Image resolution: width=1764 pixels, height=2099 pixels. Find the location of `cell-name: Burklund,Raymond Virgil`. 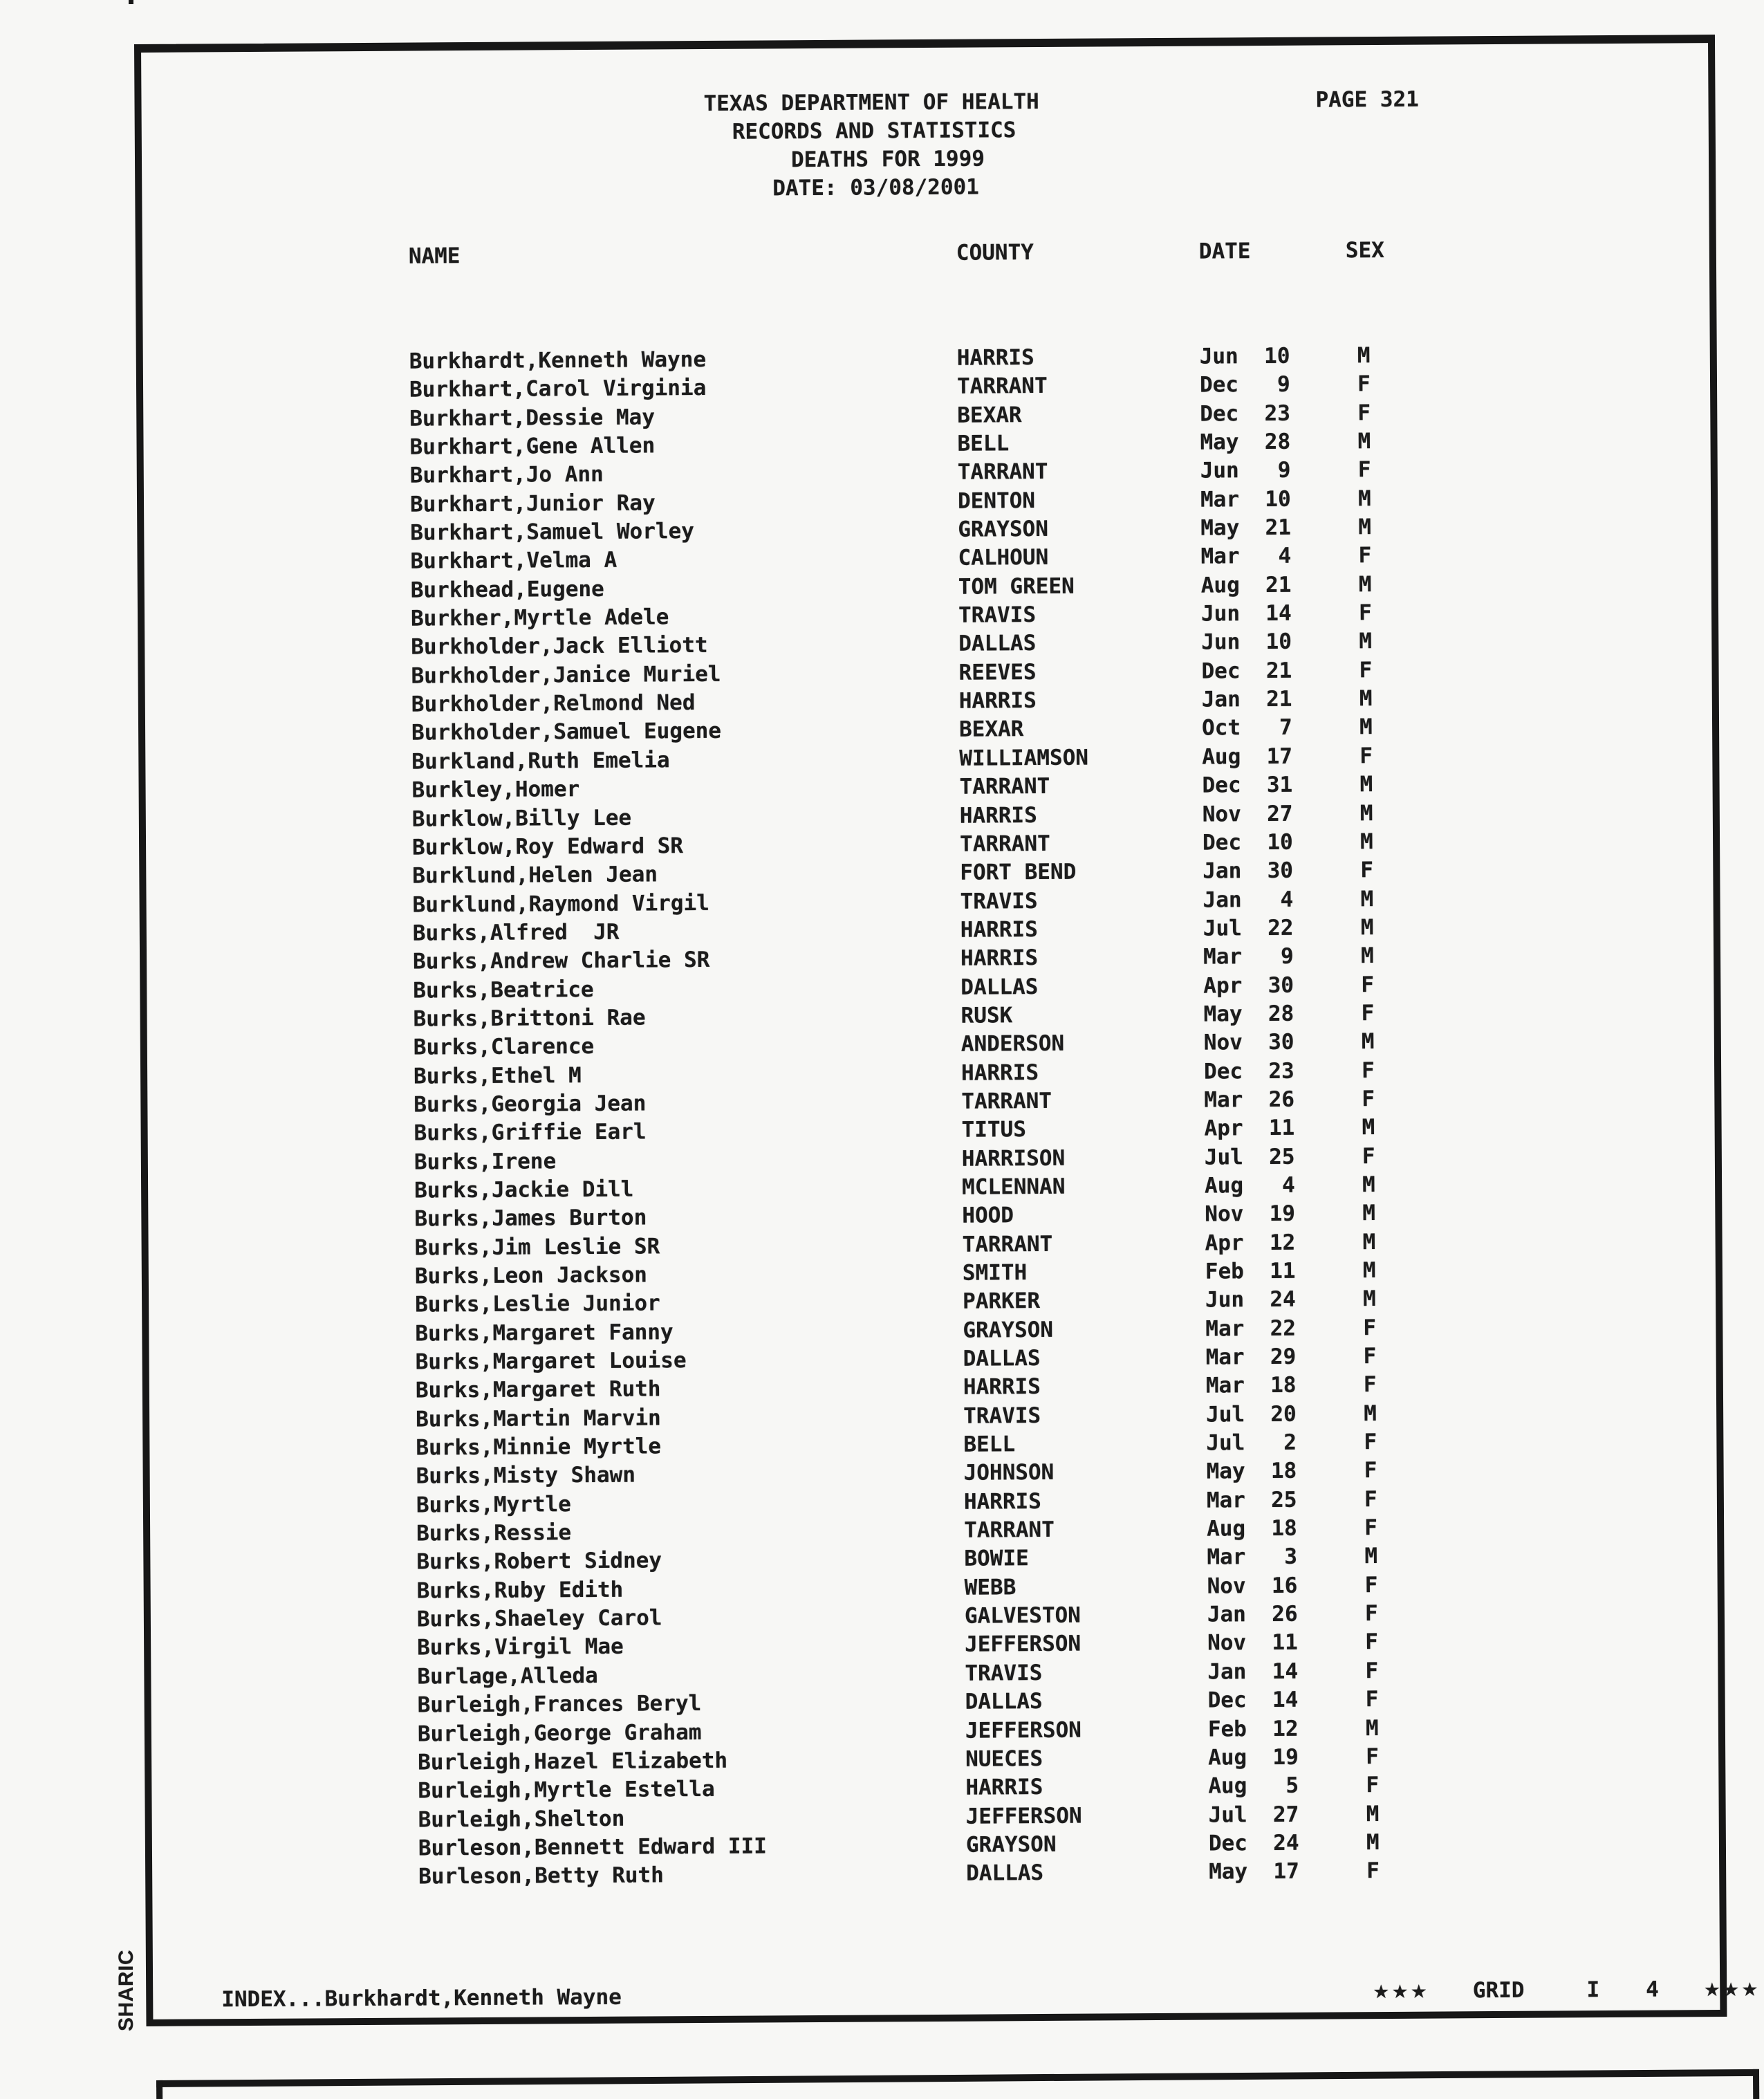

cell-name: Burklund,Raymond Virgil is located at coordinates (560, 904).